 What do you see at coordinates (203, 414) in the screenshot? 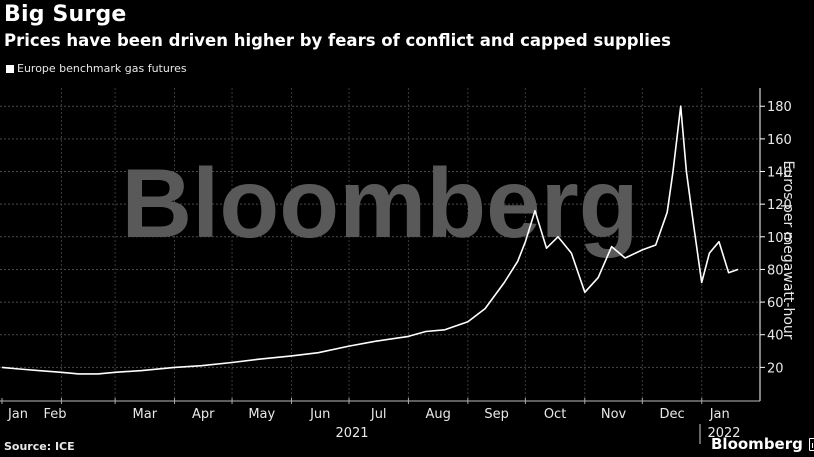
I see `x-tick-label: Apr` at bounding box center [203, 414].